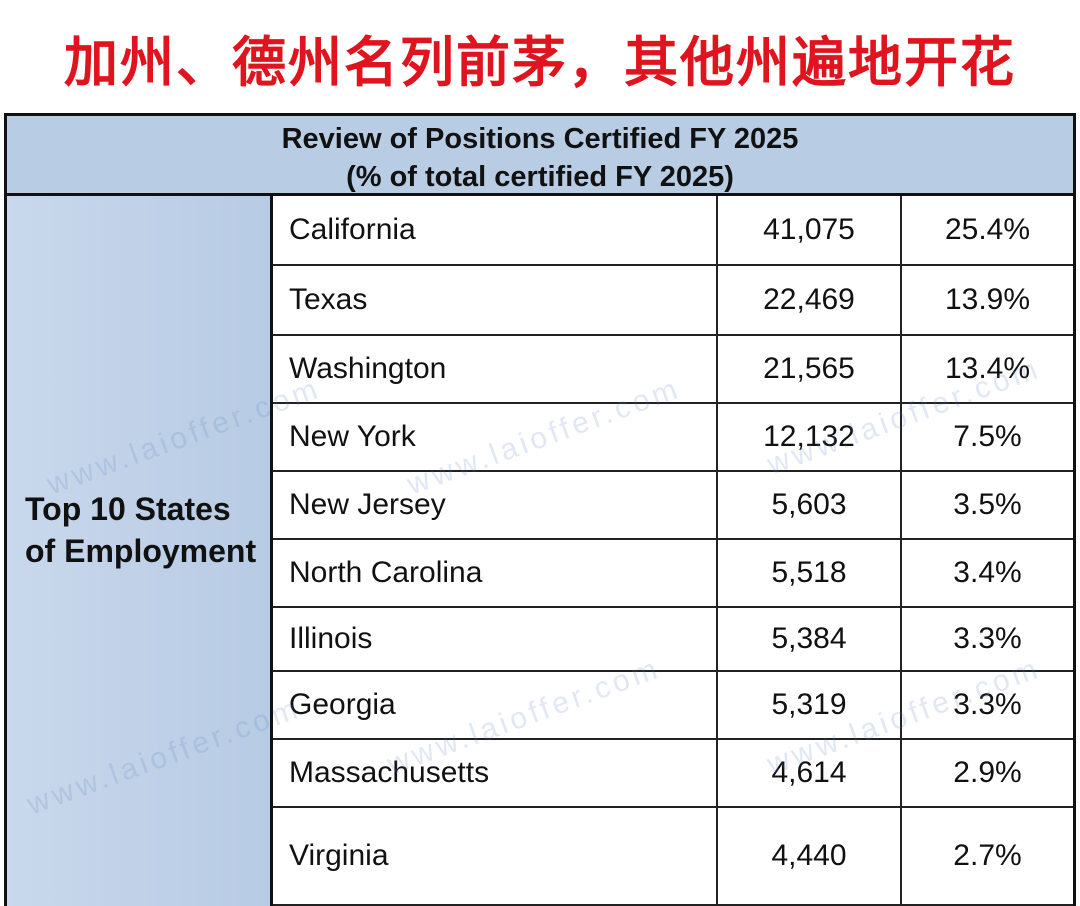 Image resolution: width=1080 pixels, height=906 pixels. What do you see at coordinates (987, 301) in the screenshot?
I see `certified-share: 13.9%` at bounding box center [987, 301].